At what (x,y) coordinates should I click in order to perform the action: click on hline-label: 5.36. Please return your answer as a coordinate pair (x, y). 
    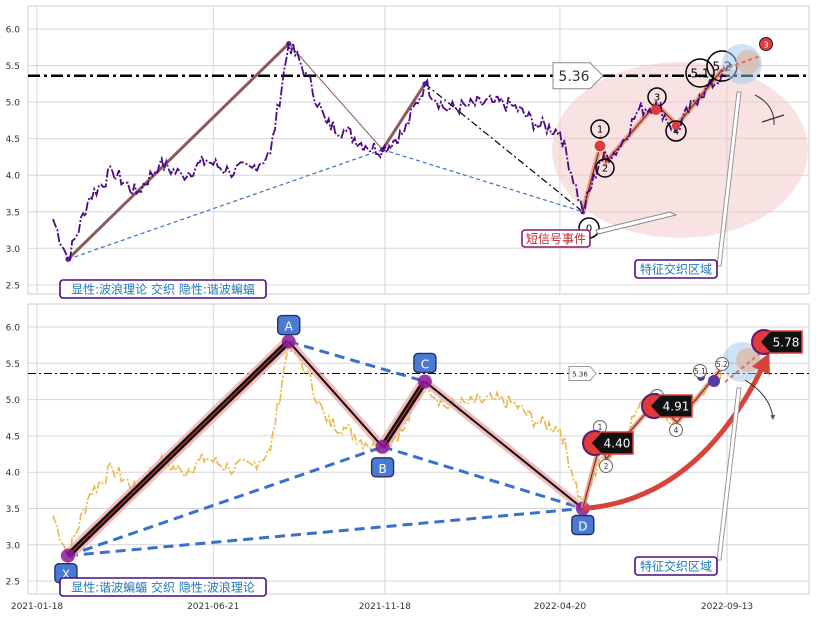
    Looking at the image, I should click on (573, 77).